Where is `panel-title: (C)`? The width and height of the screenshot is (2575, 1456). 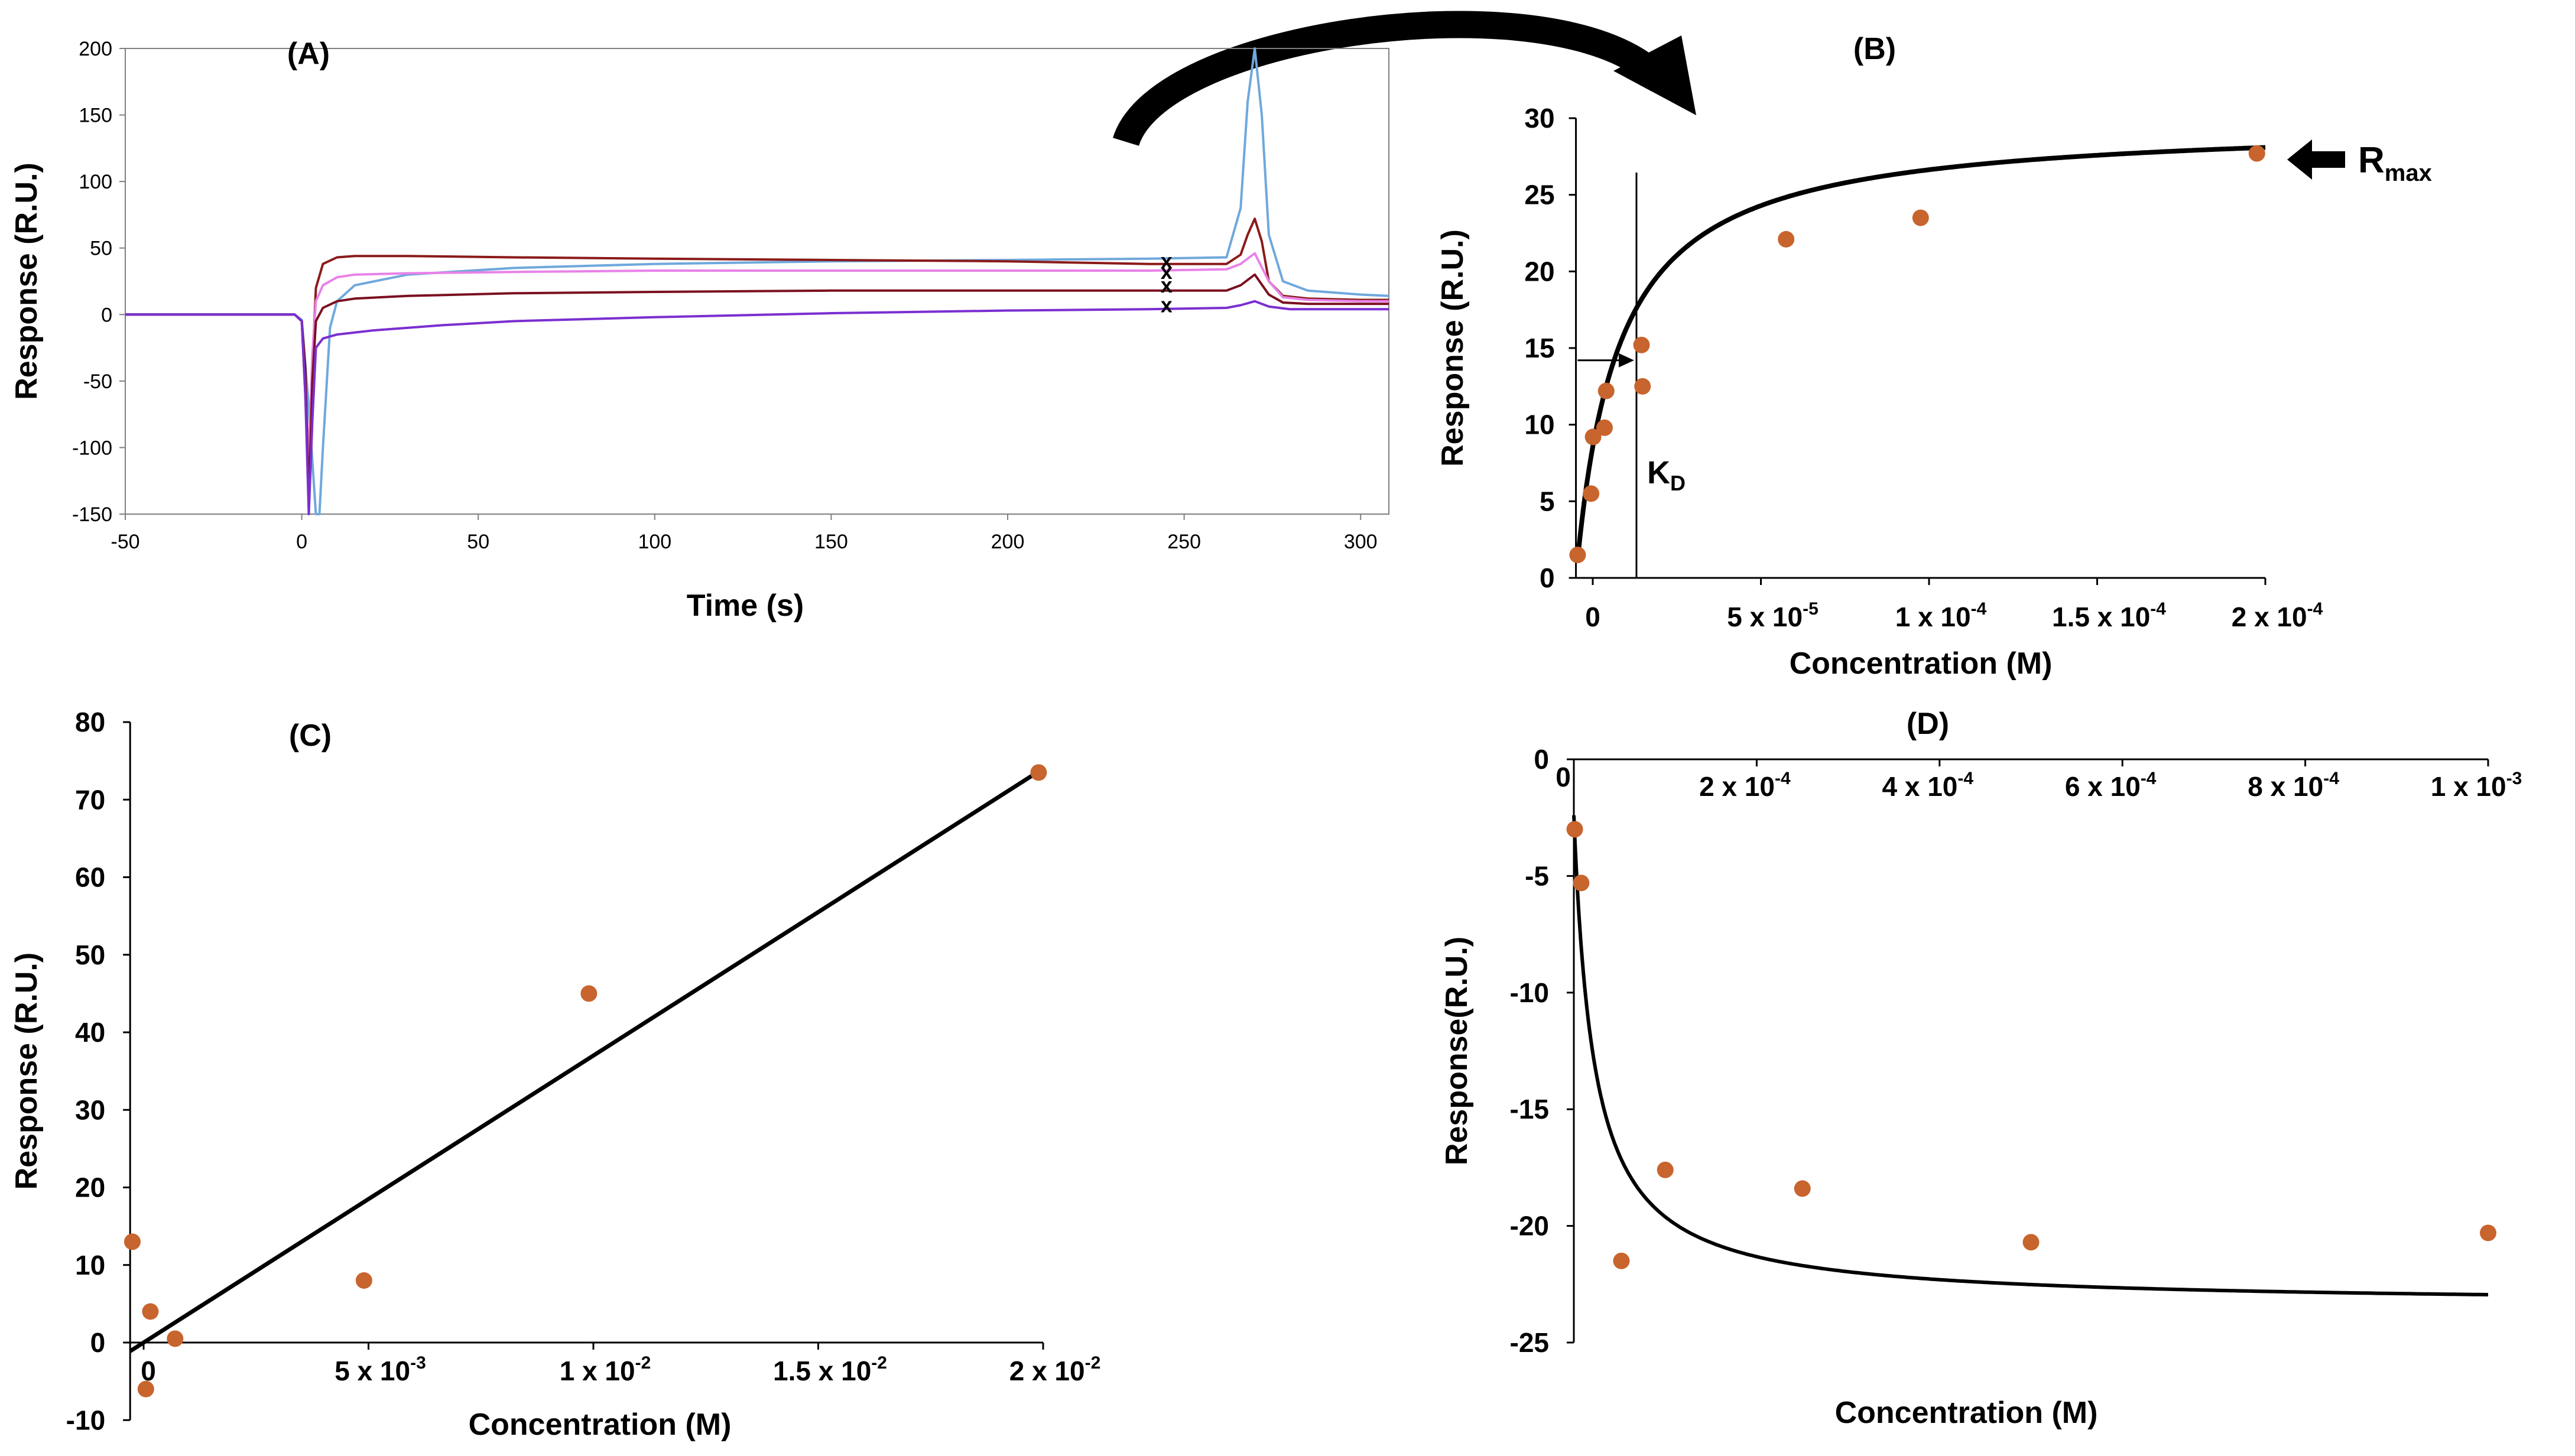 panel-title: (C) is located at coordinates (310, 736).